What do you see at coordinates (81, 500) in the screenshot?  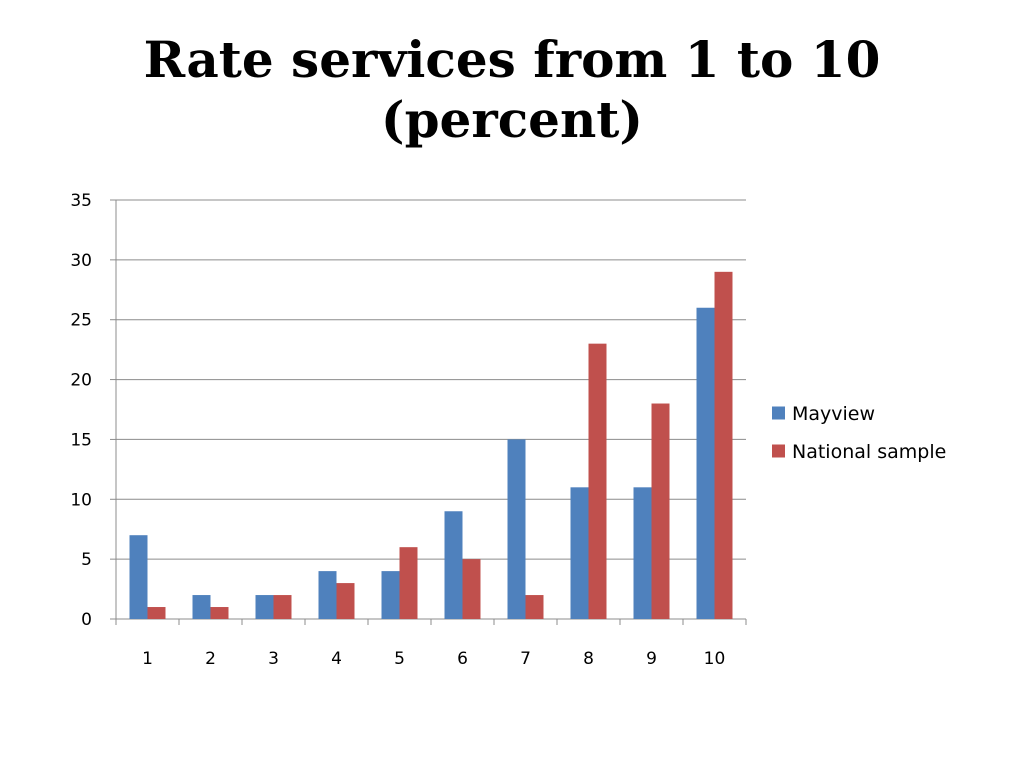 I see `y-tick-label: 10` at bounding box center [81, 500].